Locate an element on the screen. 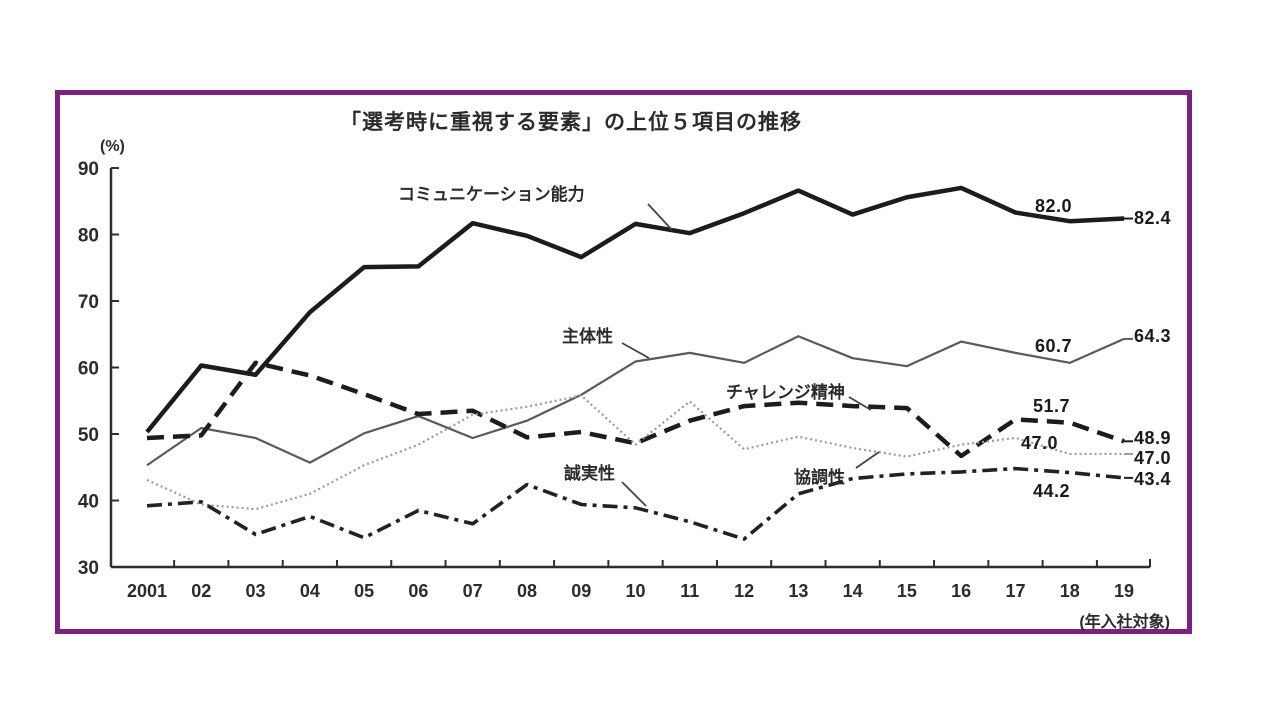 Image resolution: width=1280 pixels, height=720 pixels. end-value-label-communication-19: 82.4 is located at coordinates (1153, 218).